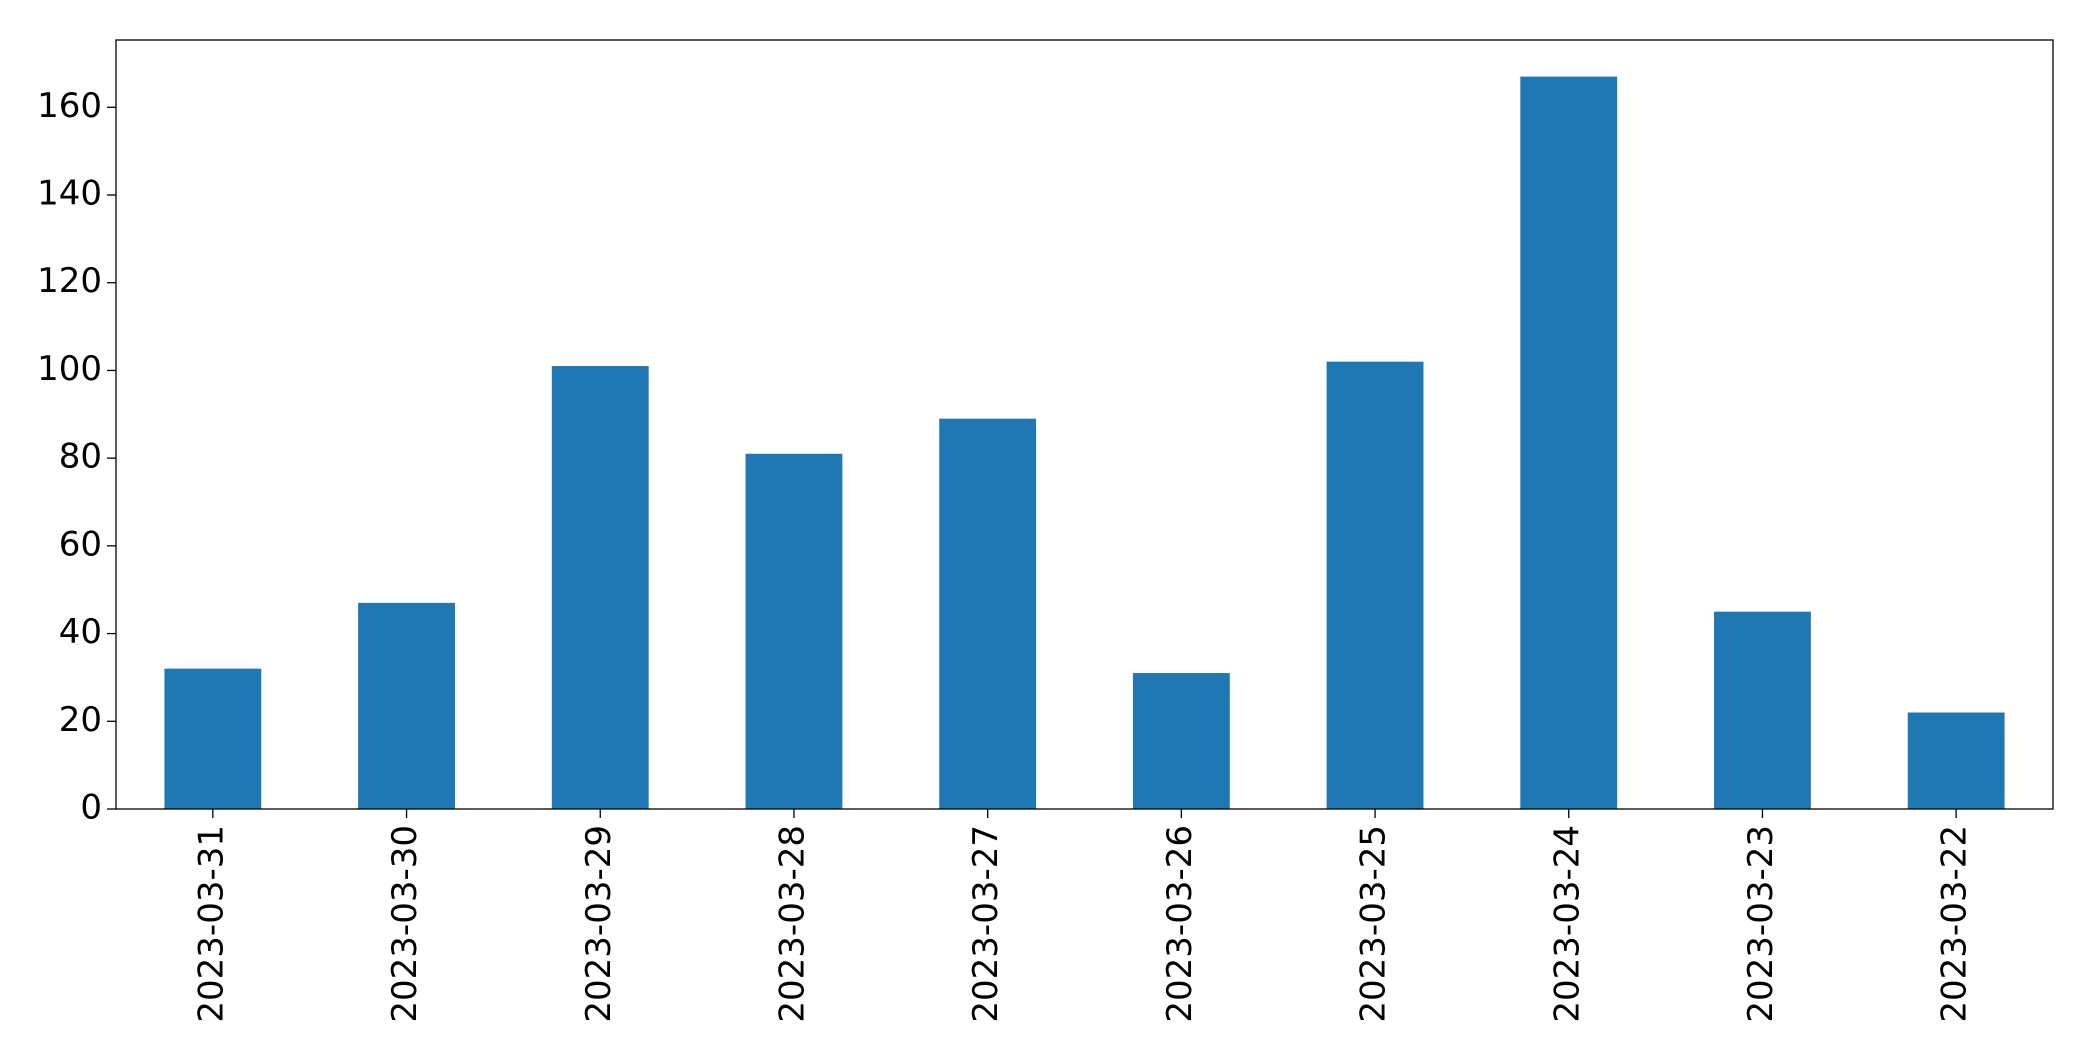 Image resolution: width=2093 pixels, height=1061 pixels. Describe the element at coordinates (1955, 924) in the screenshot. I see `x-tick-label: 2023-03-22` at that location.